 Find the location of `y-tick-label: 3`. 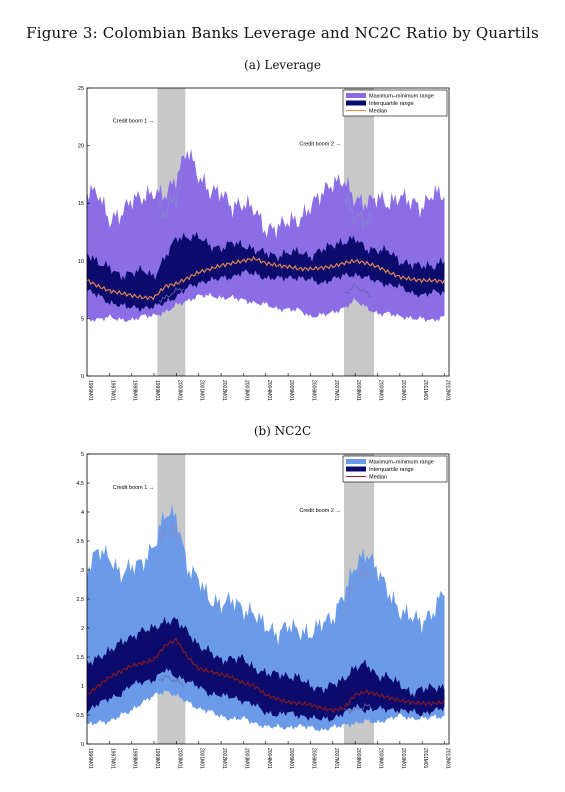

y-tick-label: 3 is located at coordinates (82, 571).